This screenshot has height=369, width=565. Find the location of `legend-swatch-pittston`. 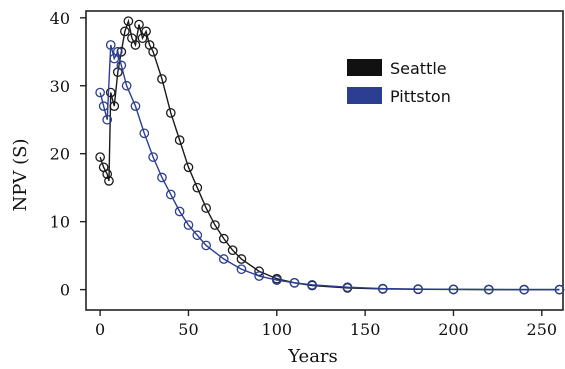

legend-swatch-pittston is located at coordinates (364, 95).